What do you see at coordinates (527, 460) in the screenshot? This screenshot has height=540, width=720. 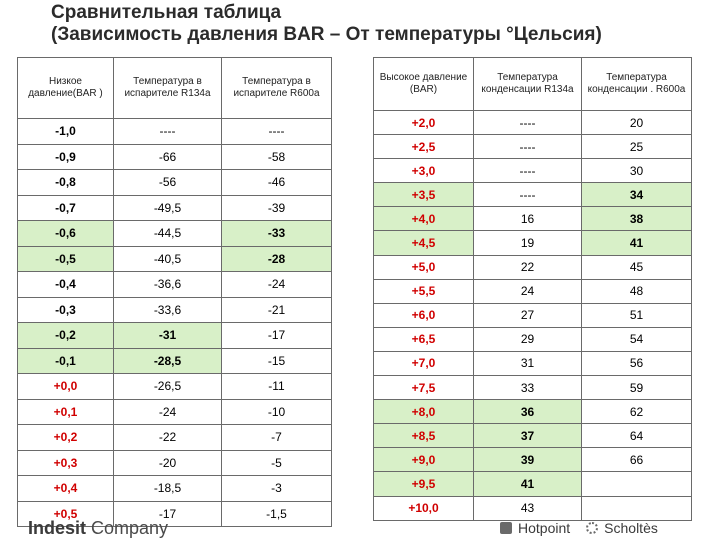 I see `r134a-cell: 39` at bounding box center [527, 460].